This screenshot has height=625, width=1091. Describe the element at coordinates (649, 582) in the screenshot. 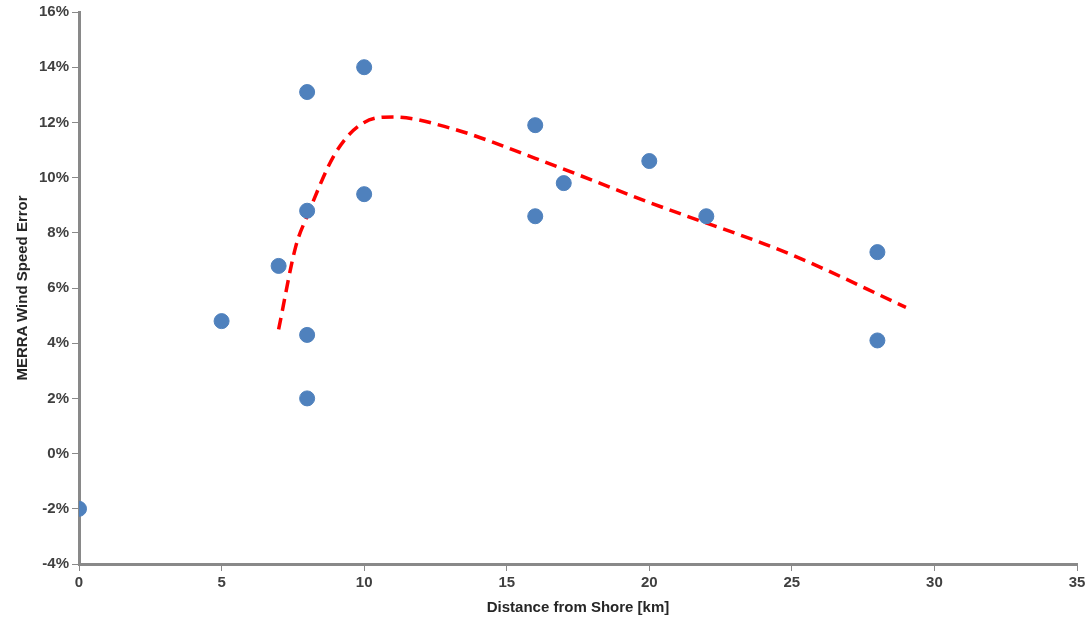

I see `x-tick-label: 20` at that location.